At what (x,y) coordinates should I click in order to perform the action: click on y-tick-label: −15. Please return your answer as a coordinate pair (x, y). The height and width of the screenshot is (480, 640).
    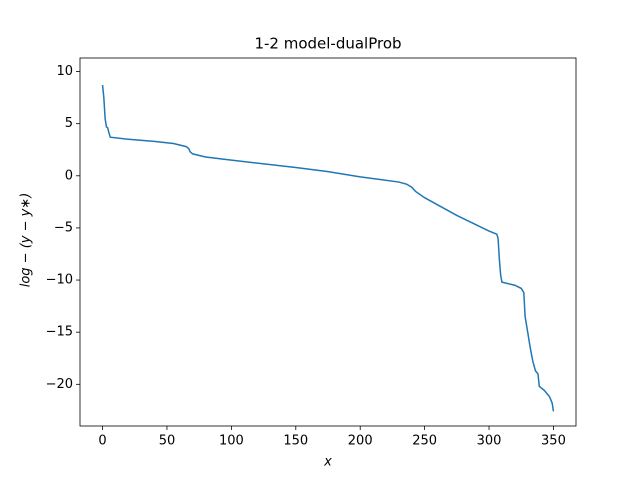
    Looking at the image, I should click on (59, 332).